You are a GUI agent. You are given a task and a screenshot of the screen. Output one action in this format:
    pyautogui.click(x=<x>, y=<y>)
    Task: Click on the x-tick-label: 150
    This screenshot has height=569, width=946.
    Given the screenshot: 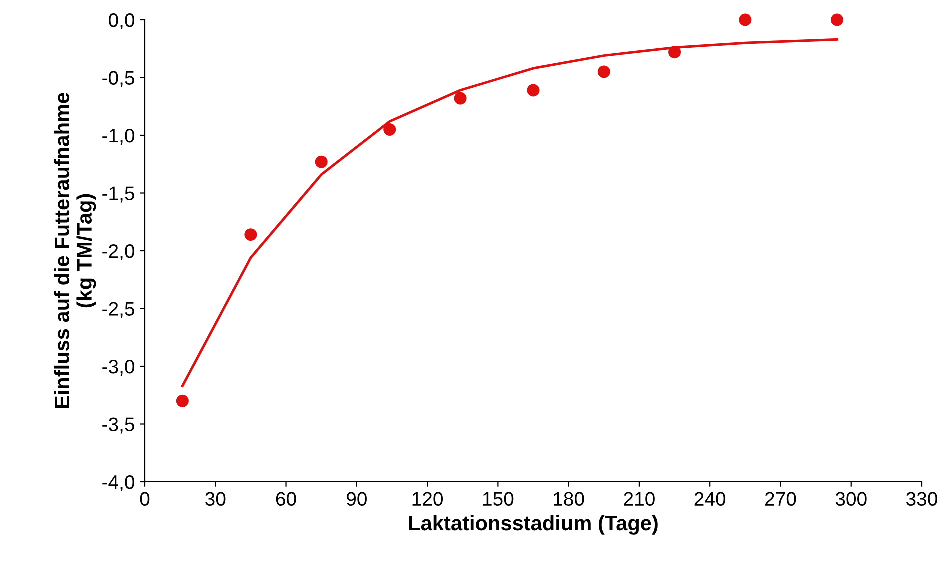 What is the action you would take?
    pyautogui.click(x=498, y=499)
    